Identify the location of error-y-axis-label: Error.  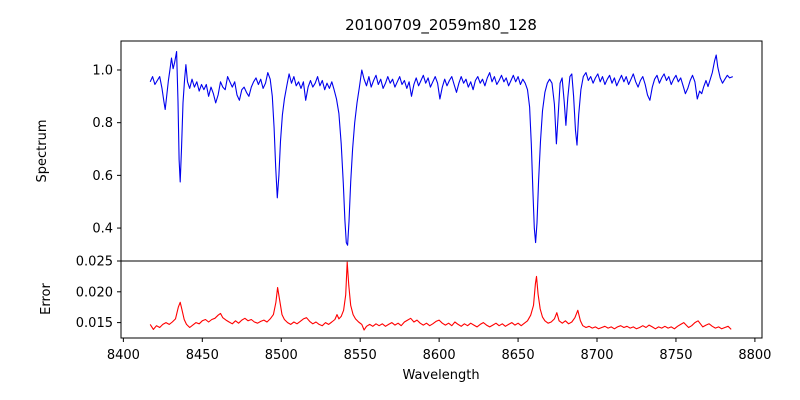
(46, 299).